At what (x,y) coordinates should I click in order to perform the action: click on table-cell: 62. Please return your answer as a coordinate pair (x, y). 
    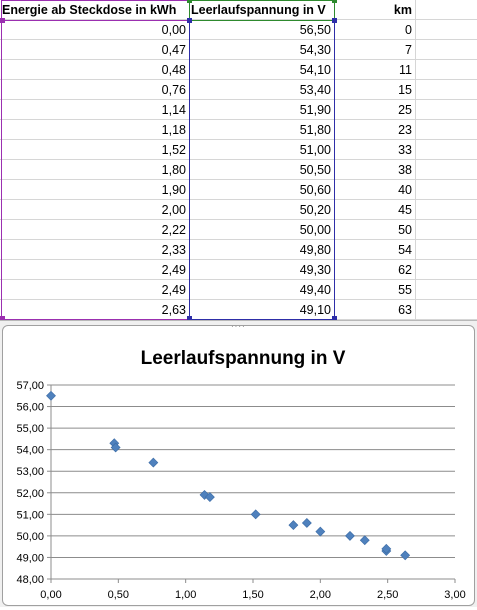
    Looking at the image, I should click on (405, 270).